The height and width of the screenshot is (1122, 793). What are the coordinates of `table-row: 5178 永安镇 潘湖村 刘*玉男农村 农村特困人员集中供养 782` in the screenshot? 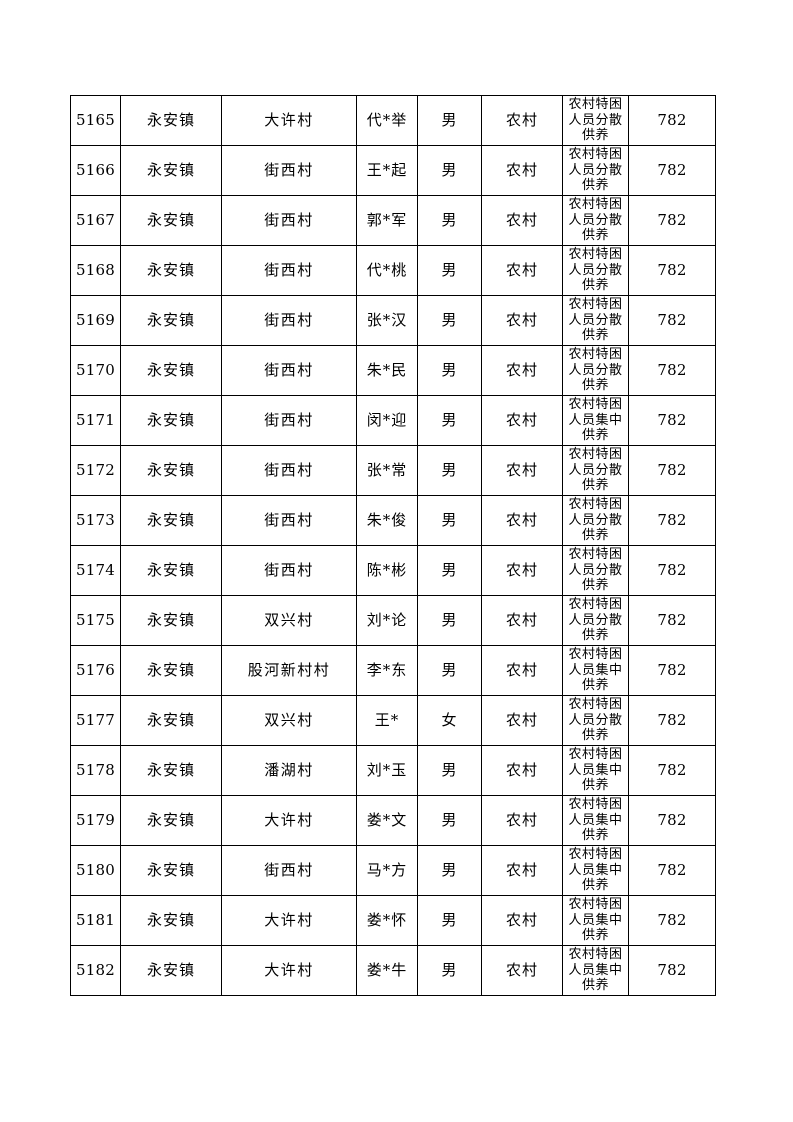 It's located at (393, 770).